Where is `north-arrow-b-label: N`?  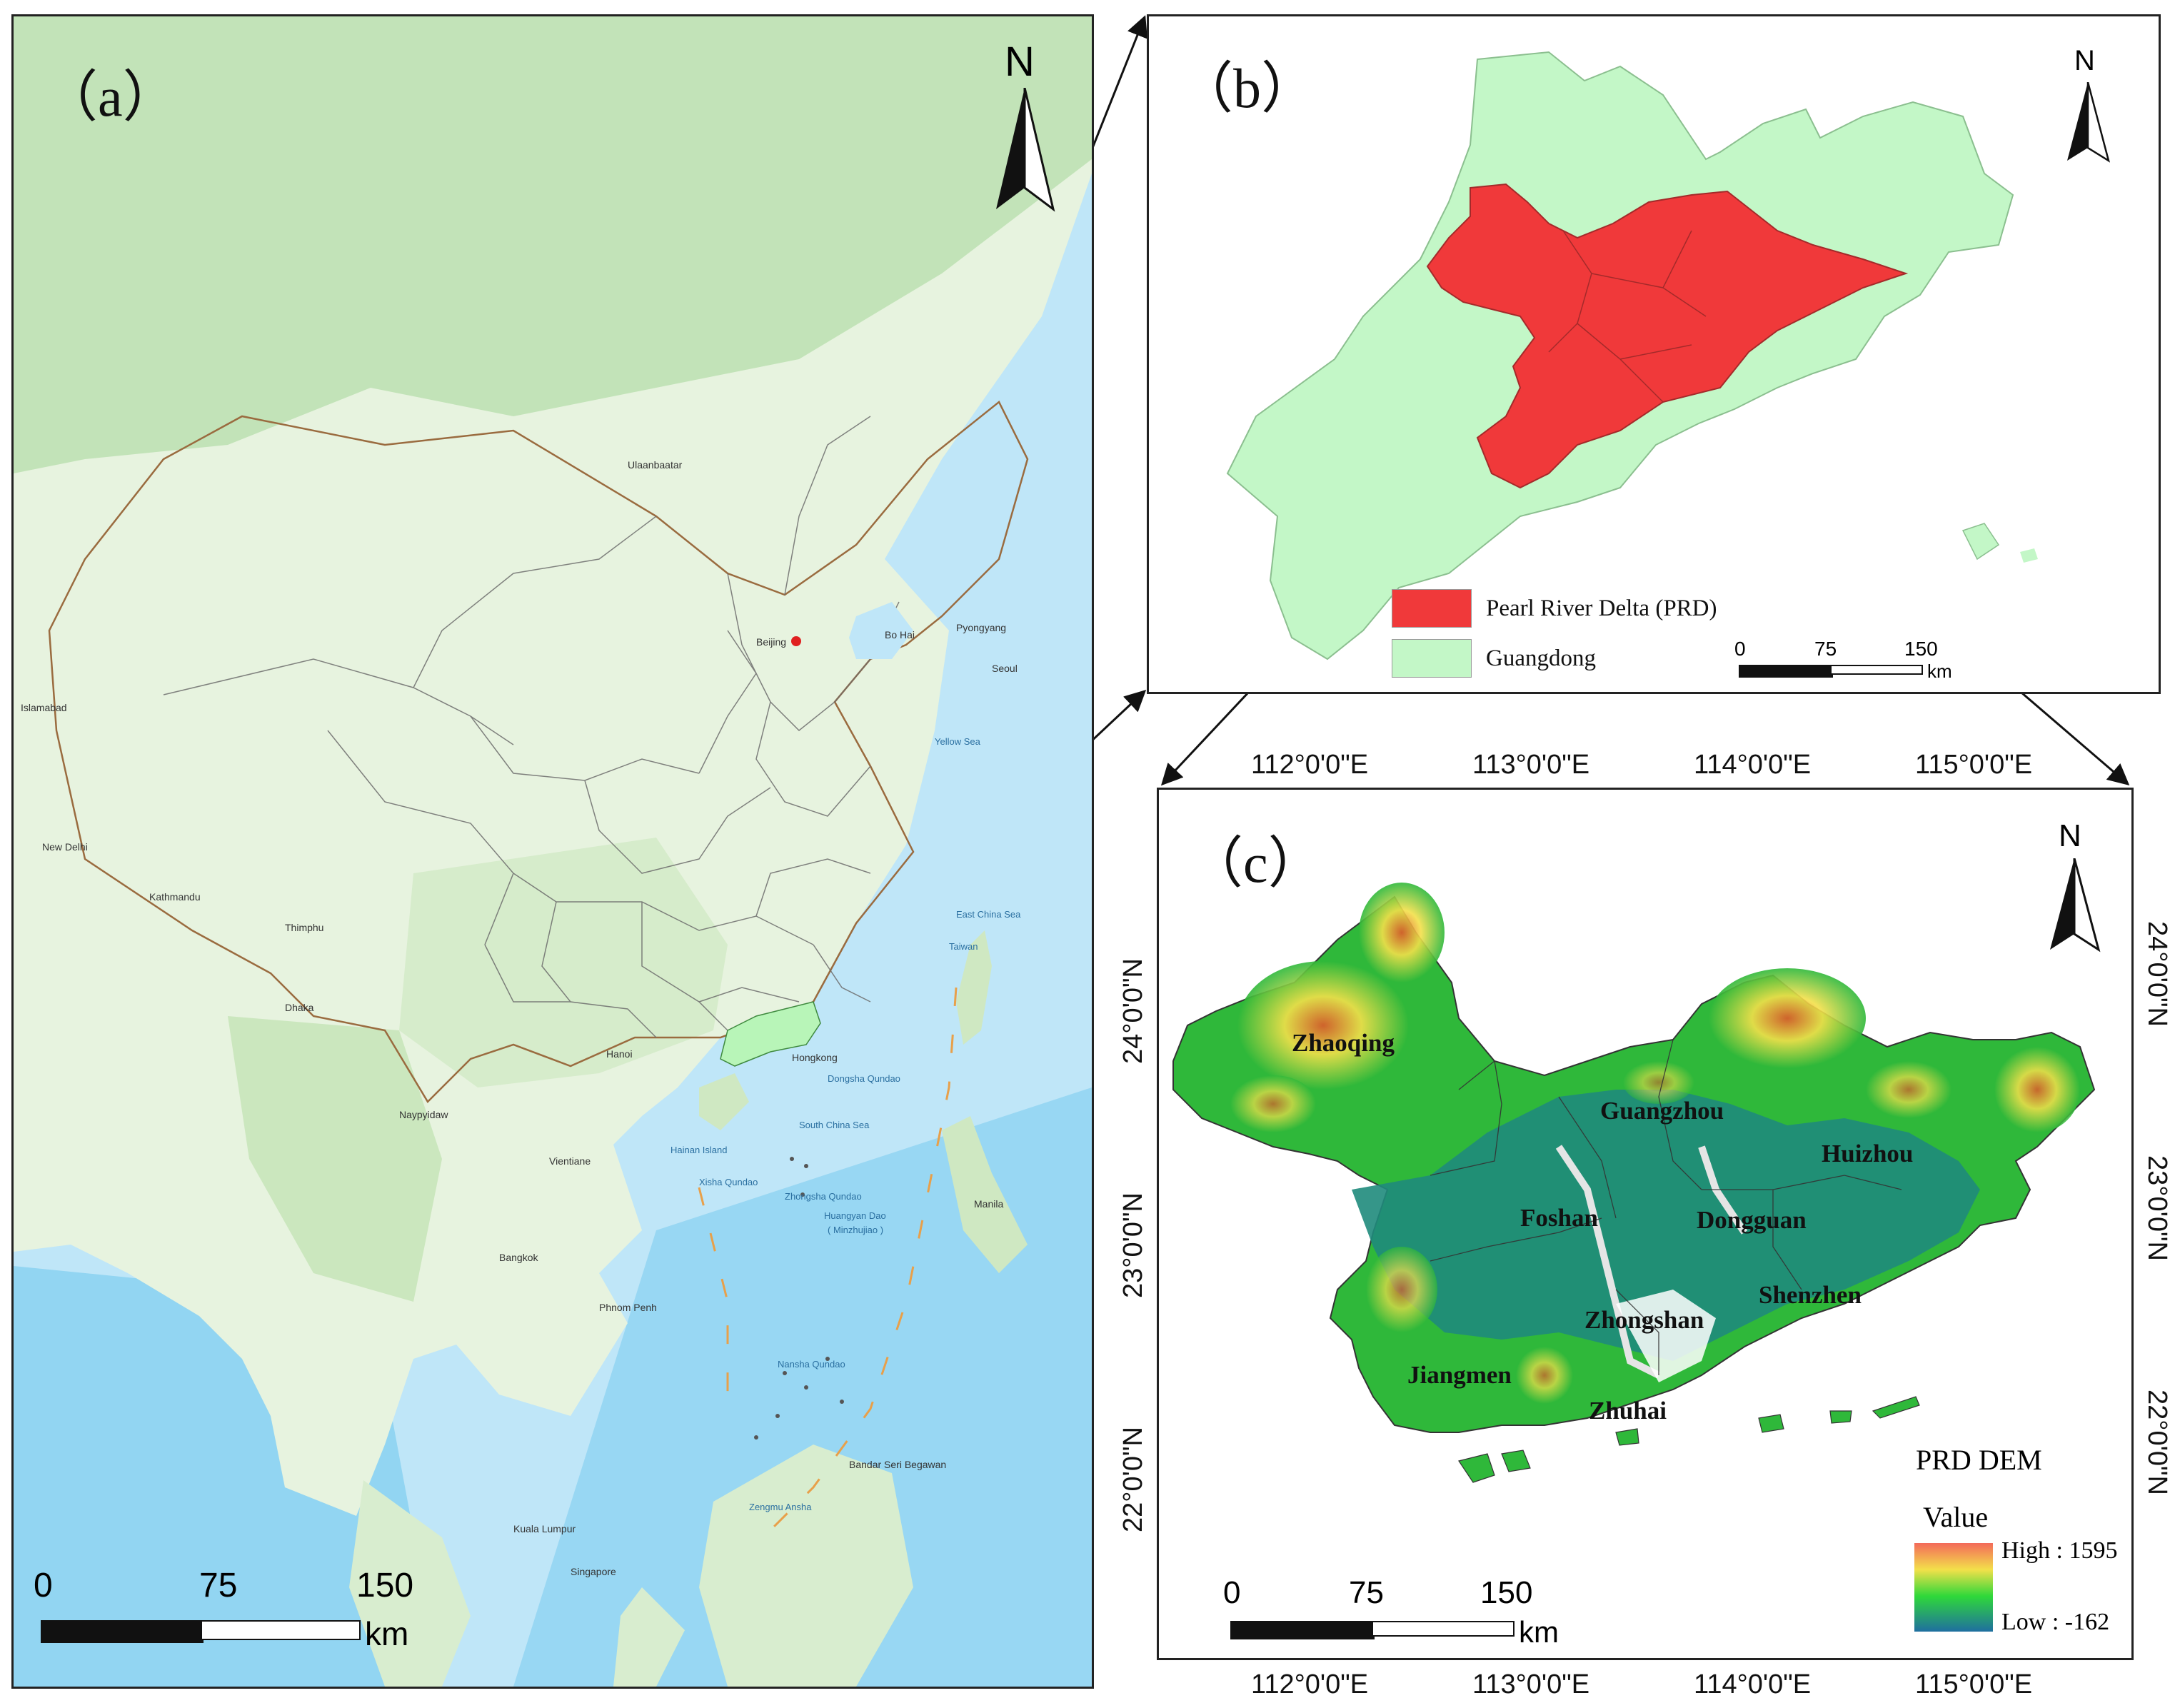 north-arrow-b-label: N is located at coordinates (2084, 60).